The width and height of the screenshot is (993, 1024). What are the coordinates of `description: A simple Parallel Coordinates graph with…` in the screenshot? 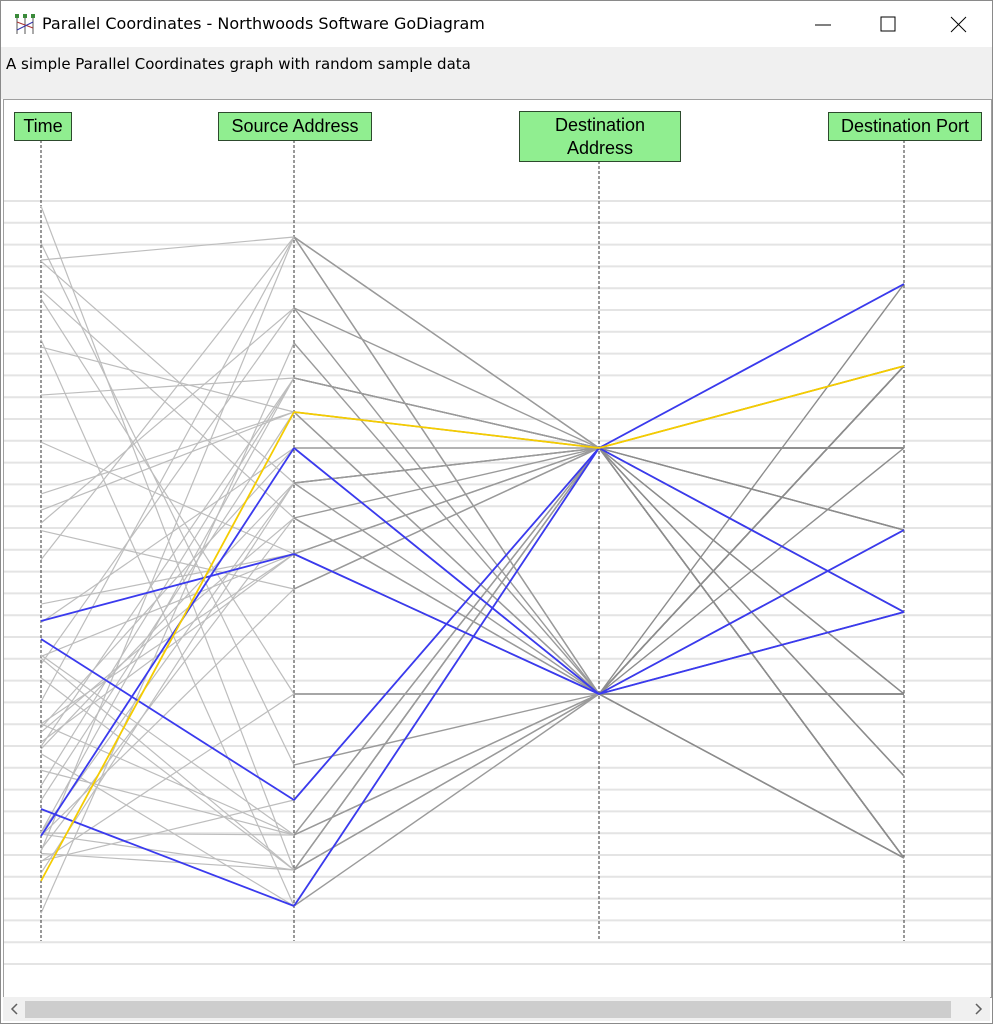 It's located at (238, 64).